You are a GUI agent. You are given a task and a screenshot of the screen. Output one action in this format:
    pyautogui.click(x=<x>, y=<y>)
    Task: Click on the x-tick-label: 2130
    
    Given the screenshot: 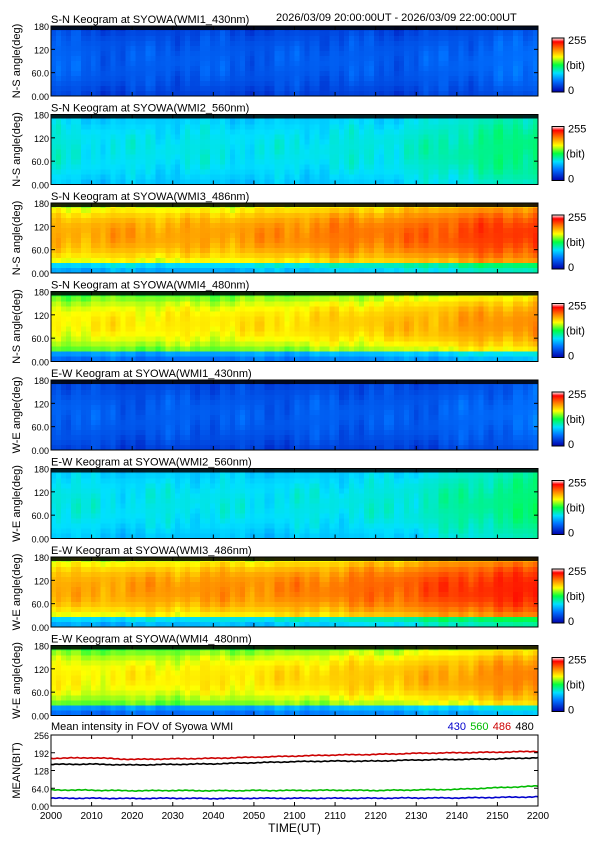 What is the action you would take?
    pyautogui.click(x=416, y=816)
    